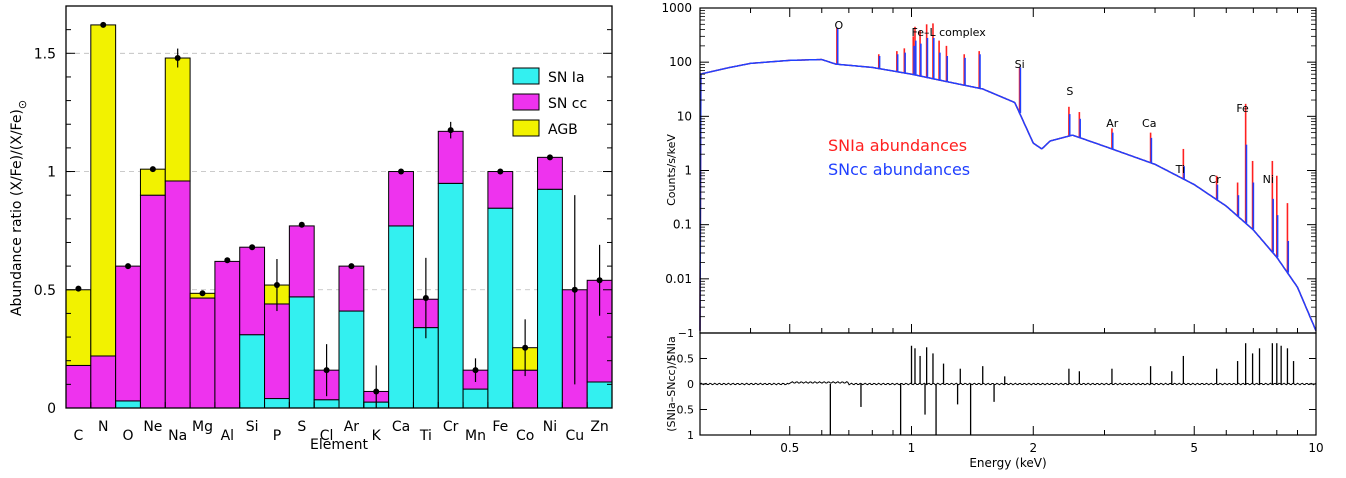 The height and width of the screenshot is (478, 1346). Describe the element at coordinates (899, 169) in the screenshot. I see `legend-label-sncc: SNcc abundances` at that location.